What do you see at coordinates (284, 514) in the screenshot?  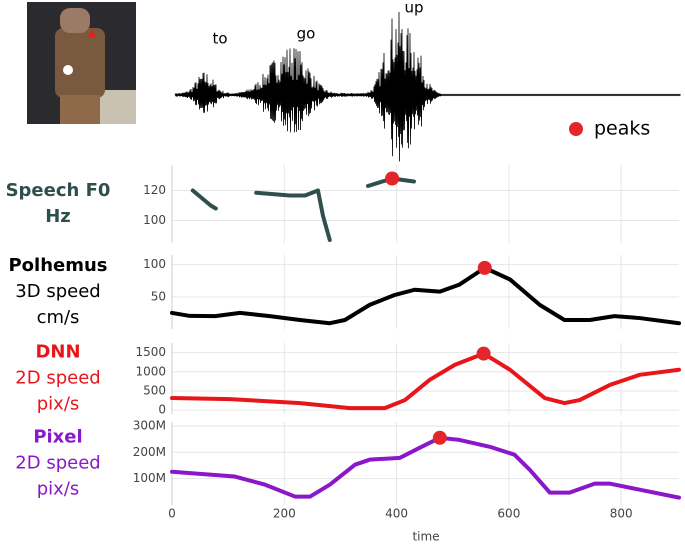 I see `x-tick-label: 200` at bounding box center [284, 514].